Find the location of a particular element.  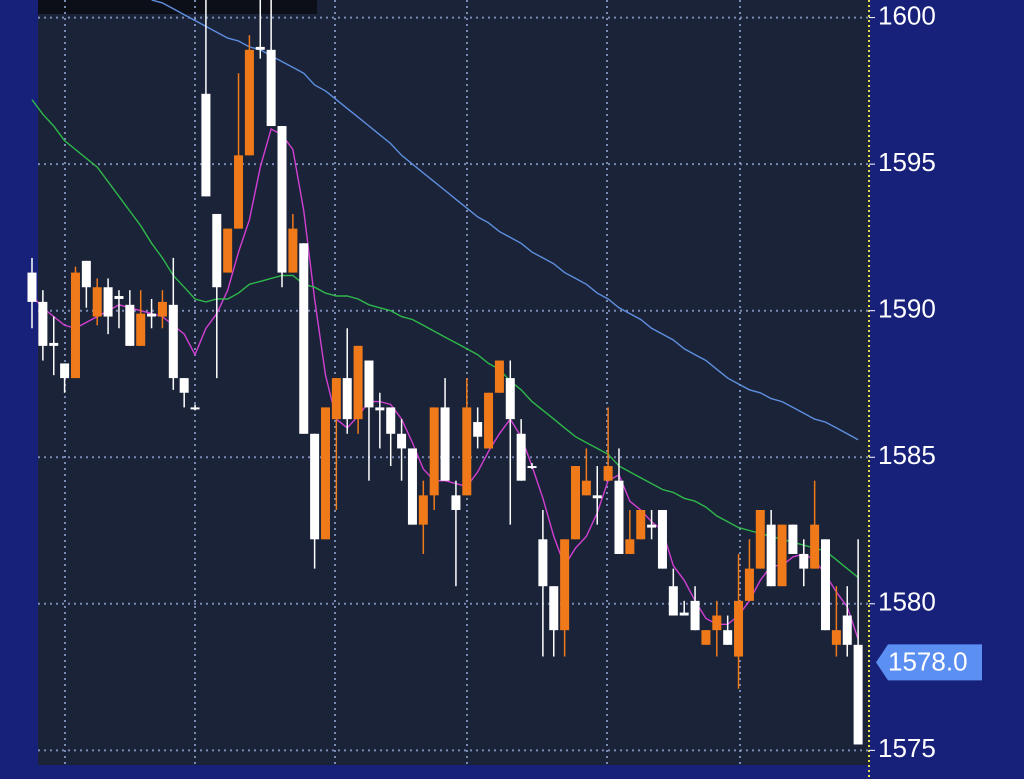

y-tick-label: 1595 is located at coordinates (907, 162).